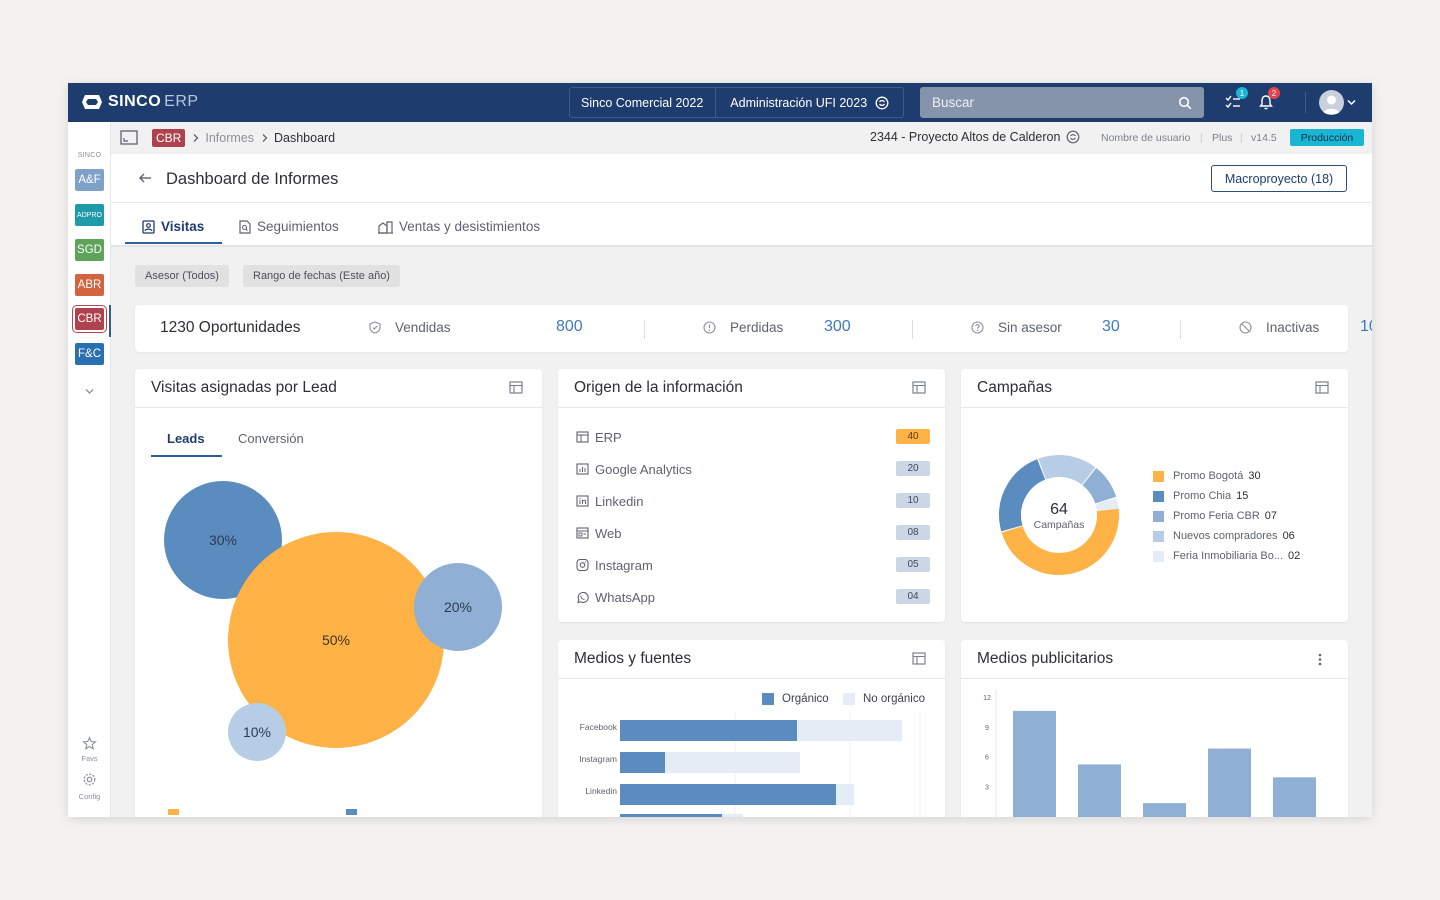 The image size is (1440, 900). I want to click on sidebar-item-adpro: ADPRO, so click(89, 215).